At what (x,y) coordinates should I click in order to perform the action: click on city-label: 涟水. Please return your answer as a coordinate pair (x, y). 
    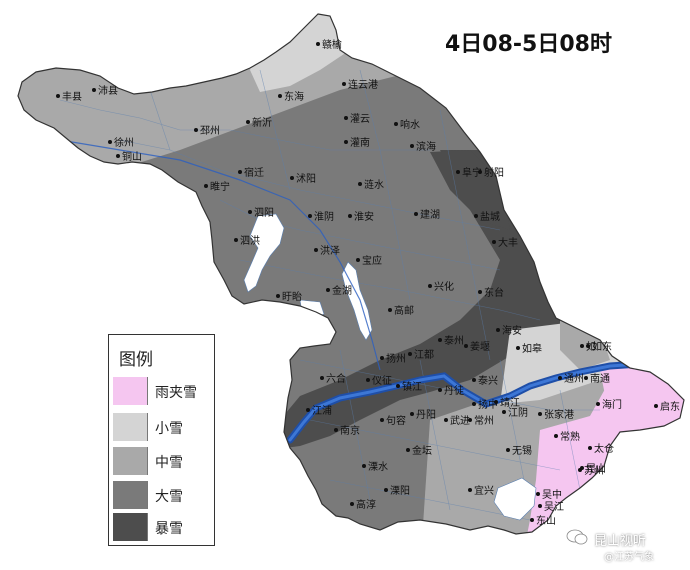
    Looking at the image, I should click on (374, 184).